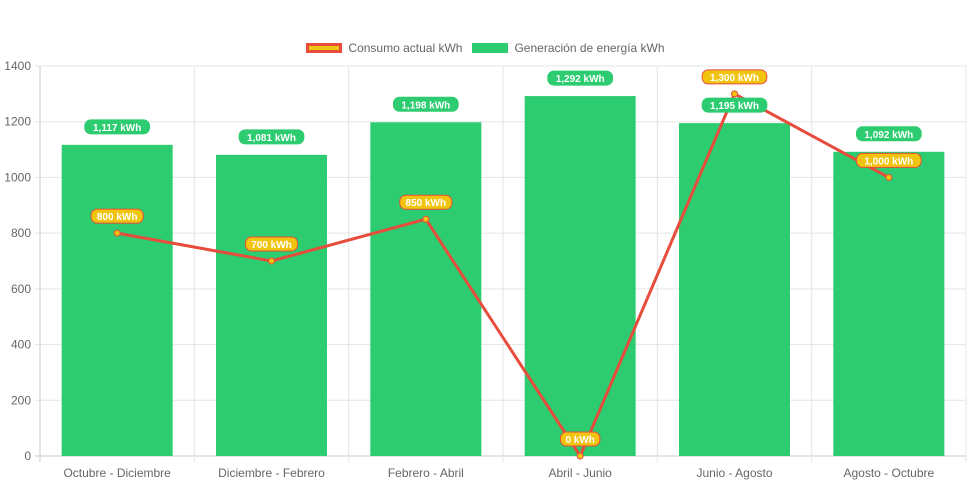  I want to click on line-data-label: 800 kWh, so click(117, 216).